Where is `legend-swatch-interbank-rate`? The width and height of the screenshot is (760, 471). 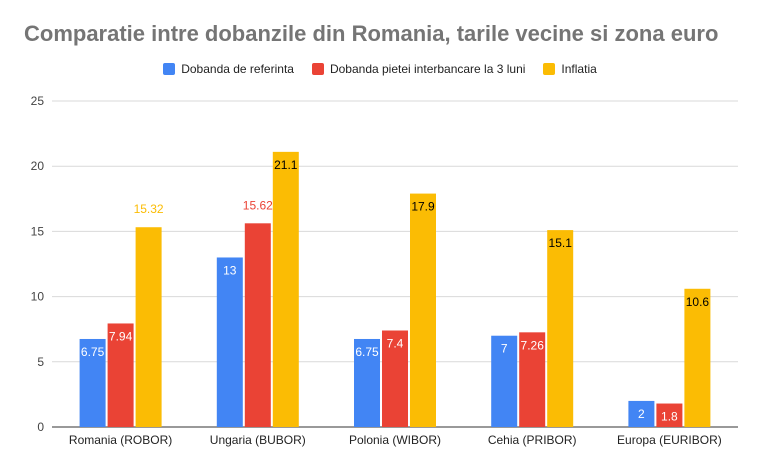 legend-swatch-interbank-rate is located at coordinates (317, 69).